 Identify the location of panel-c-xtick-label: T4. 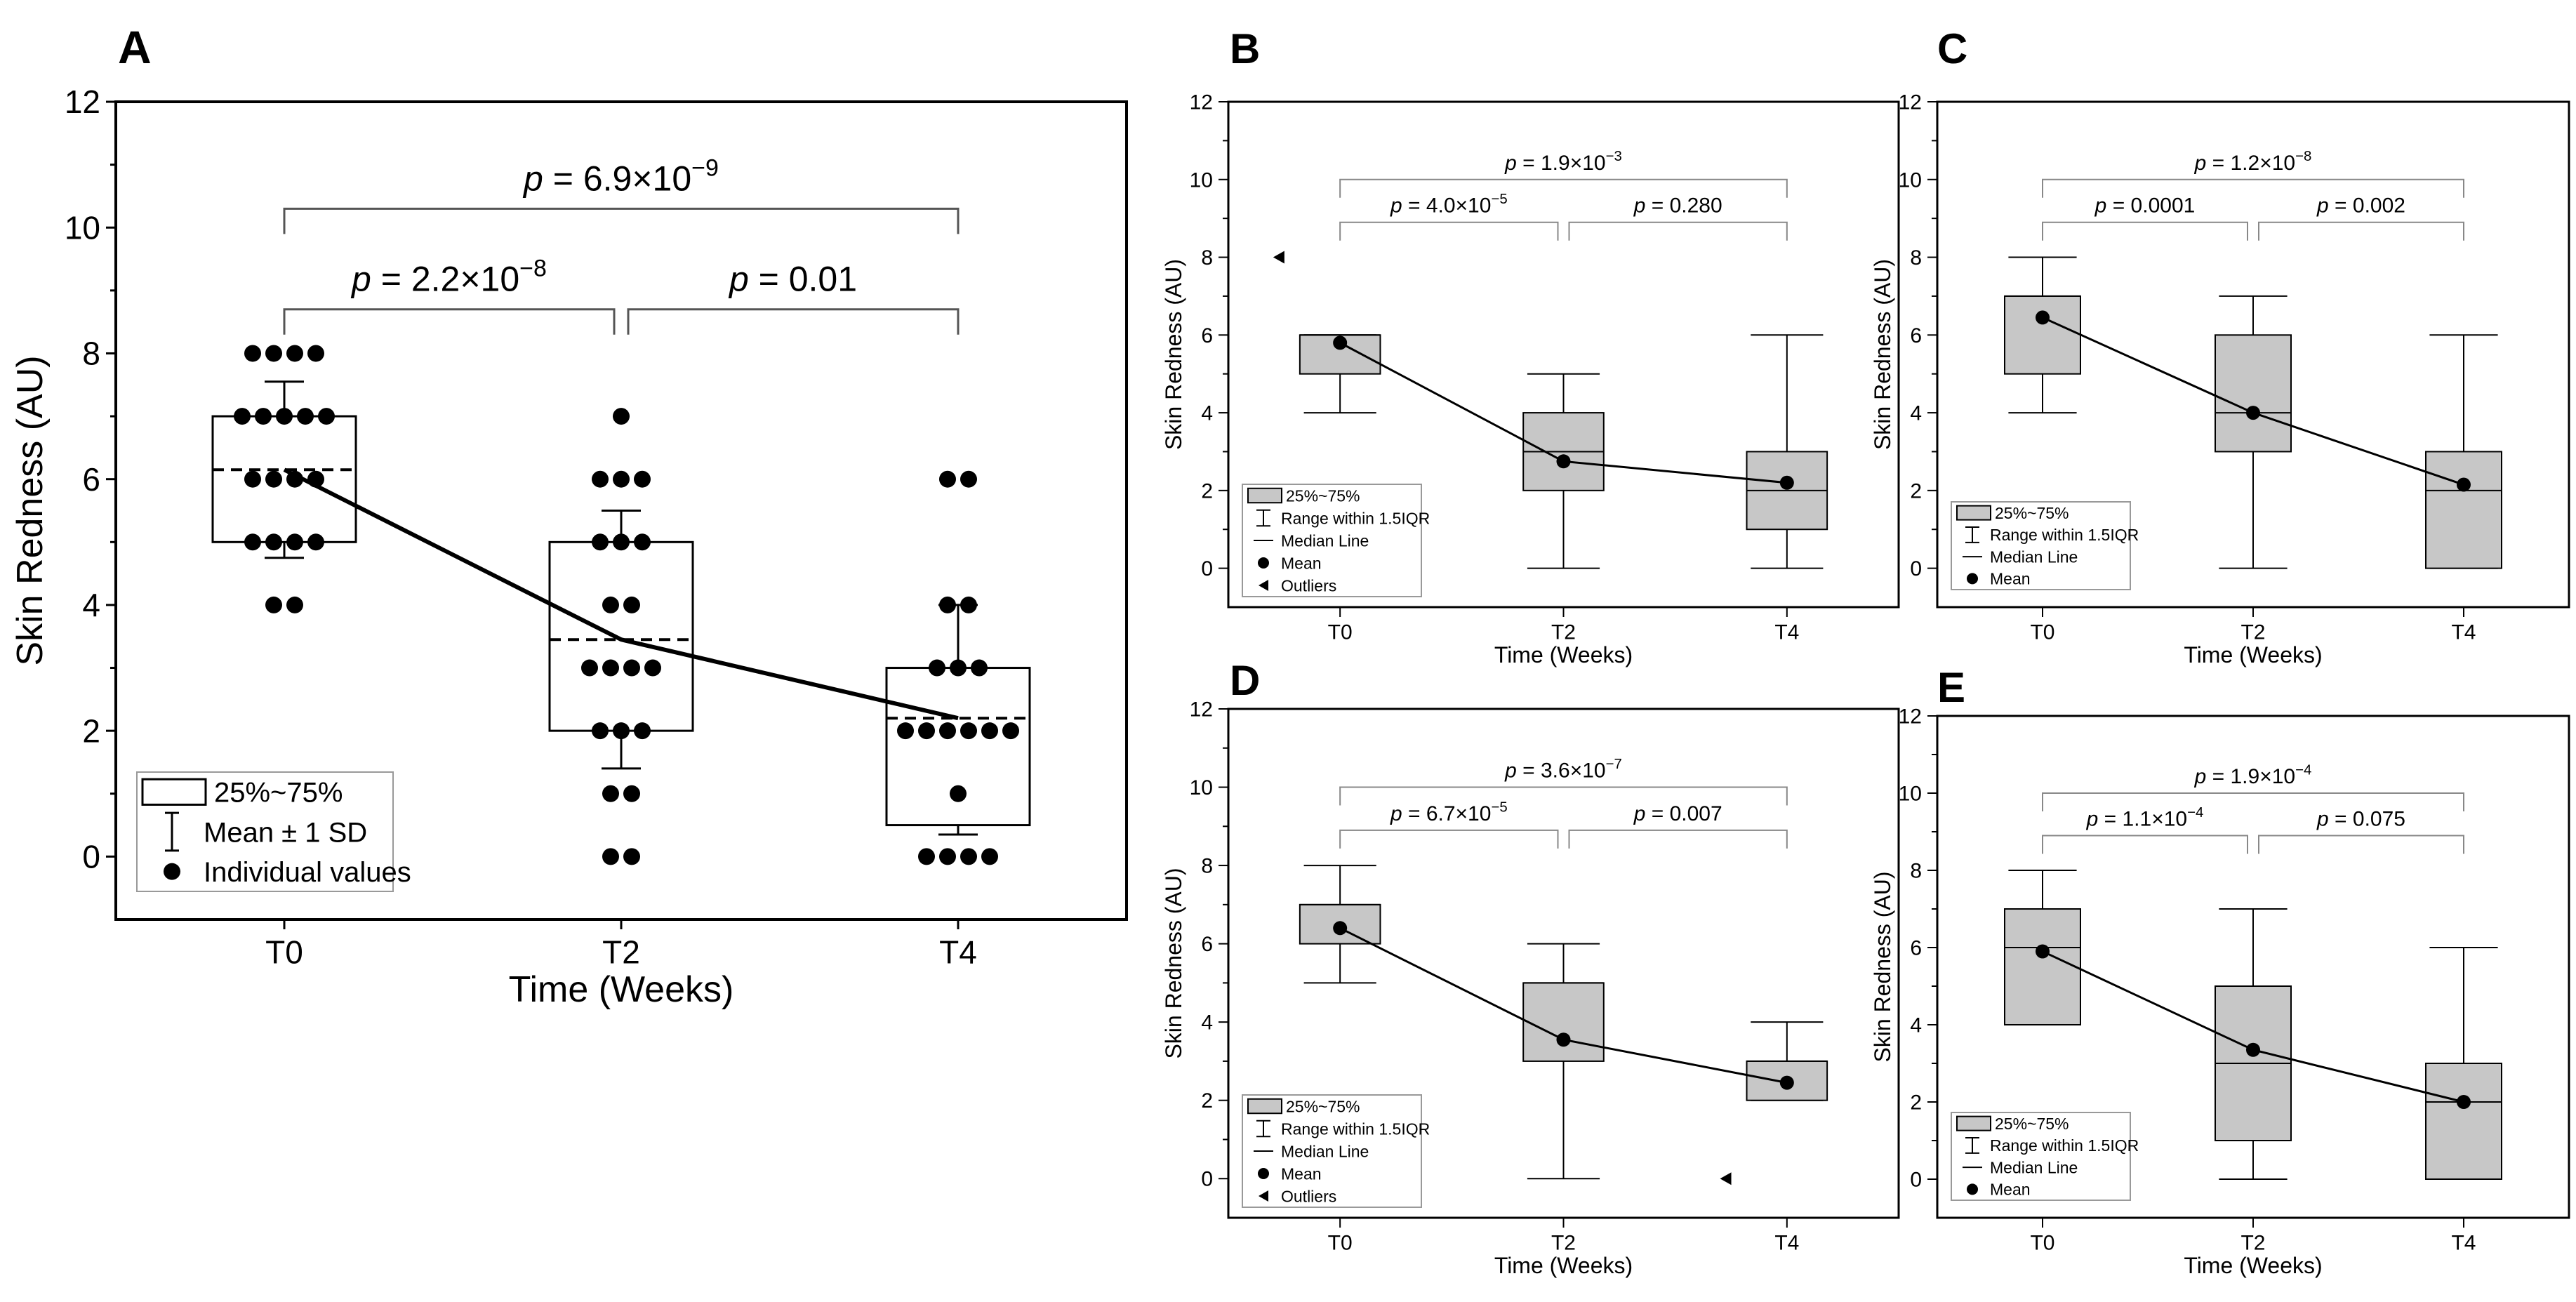
(2463, 632).